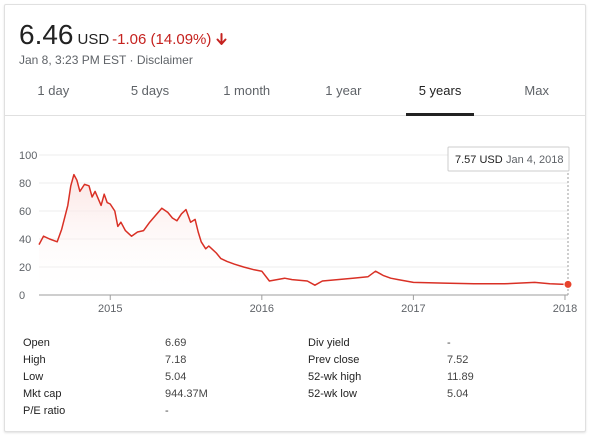 The image size is (590, 435). What do you see at coordinates (44, 411) in the screenshot?
I see `stat-label: P/E ratio` at bounding box center [44, 411].